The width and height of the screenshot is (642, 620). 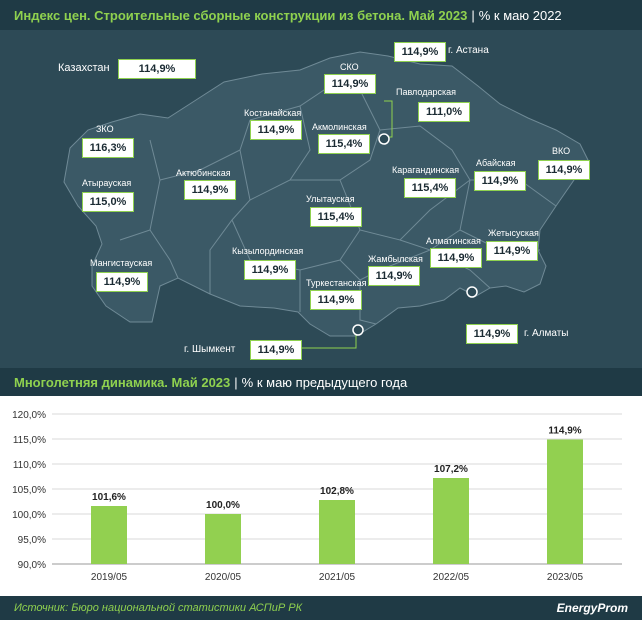 What do you see at coordinates (107, 183) in the screenshot?
I see `region-name: Атырауская` at bounding box center [107, 183].